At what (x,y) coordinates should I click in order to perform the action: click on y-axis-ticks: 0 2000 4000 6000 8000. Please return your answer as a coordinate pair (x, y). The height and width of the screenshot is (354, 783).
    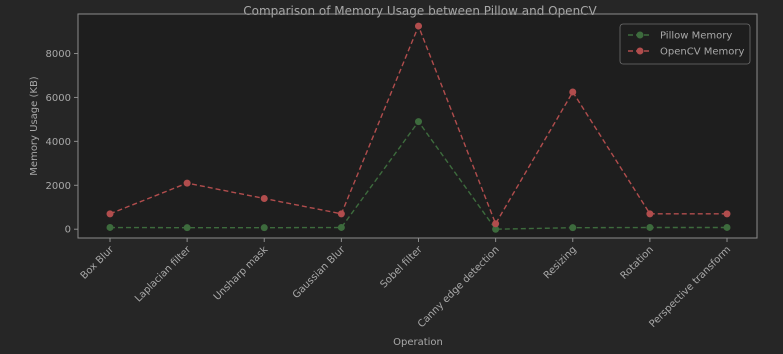
    Looking at the image, I should click on (62, 142).